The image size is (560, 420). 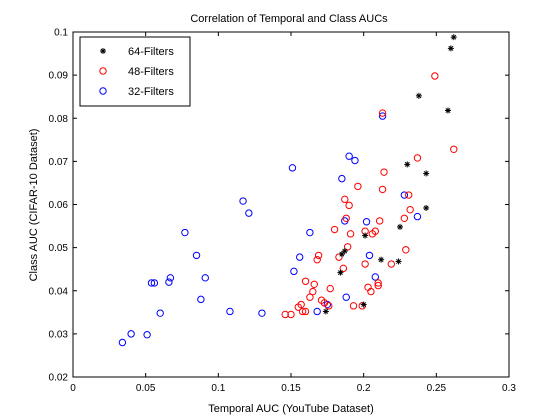 What do you see at coordinates (151, 52) in the screenshot?
I see `legend-label-64-filters: 64-Filters` at bounding box center [151, 52].